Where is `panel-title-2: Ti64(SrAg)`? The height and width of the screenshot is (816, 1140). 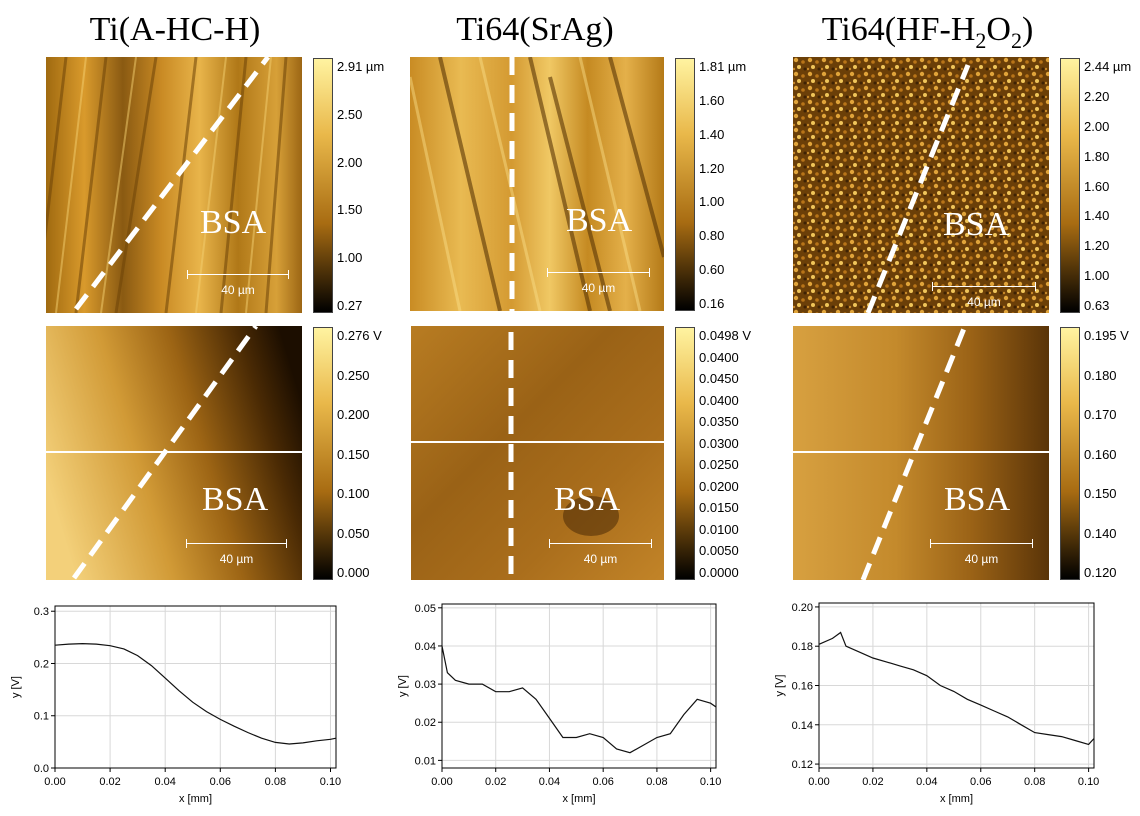
panel-title-2: Ti64(SrAg) is located at coordinates (535, 29).